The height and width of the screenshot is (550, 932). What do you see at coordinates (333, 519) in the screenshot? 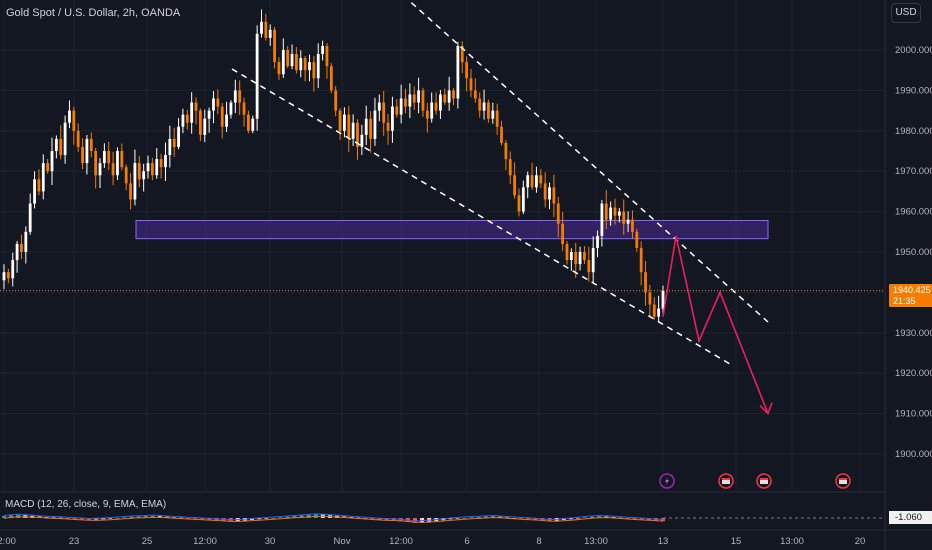
I see `signal-line` at bounding box center [333, 519].